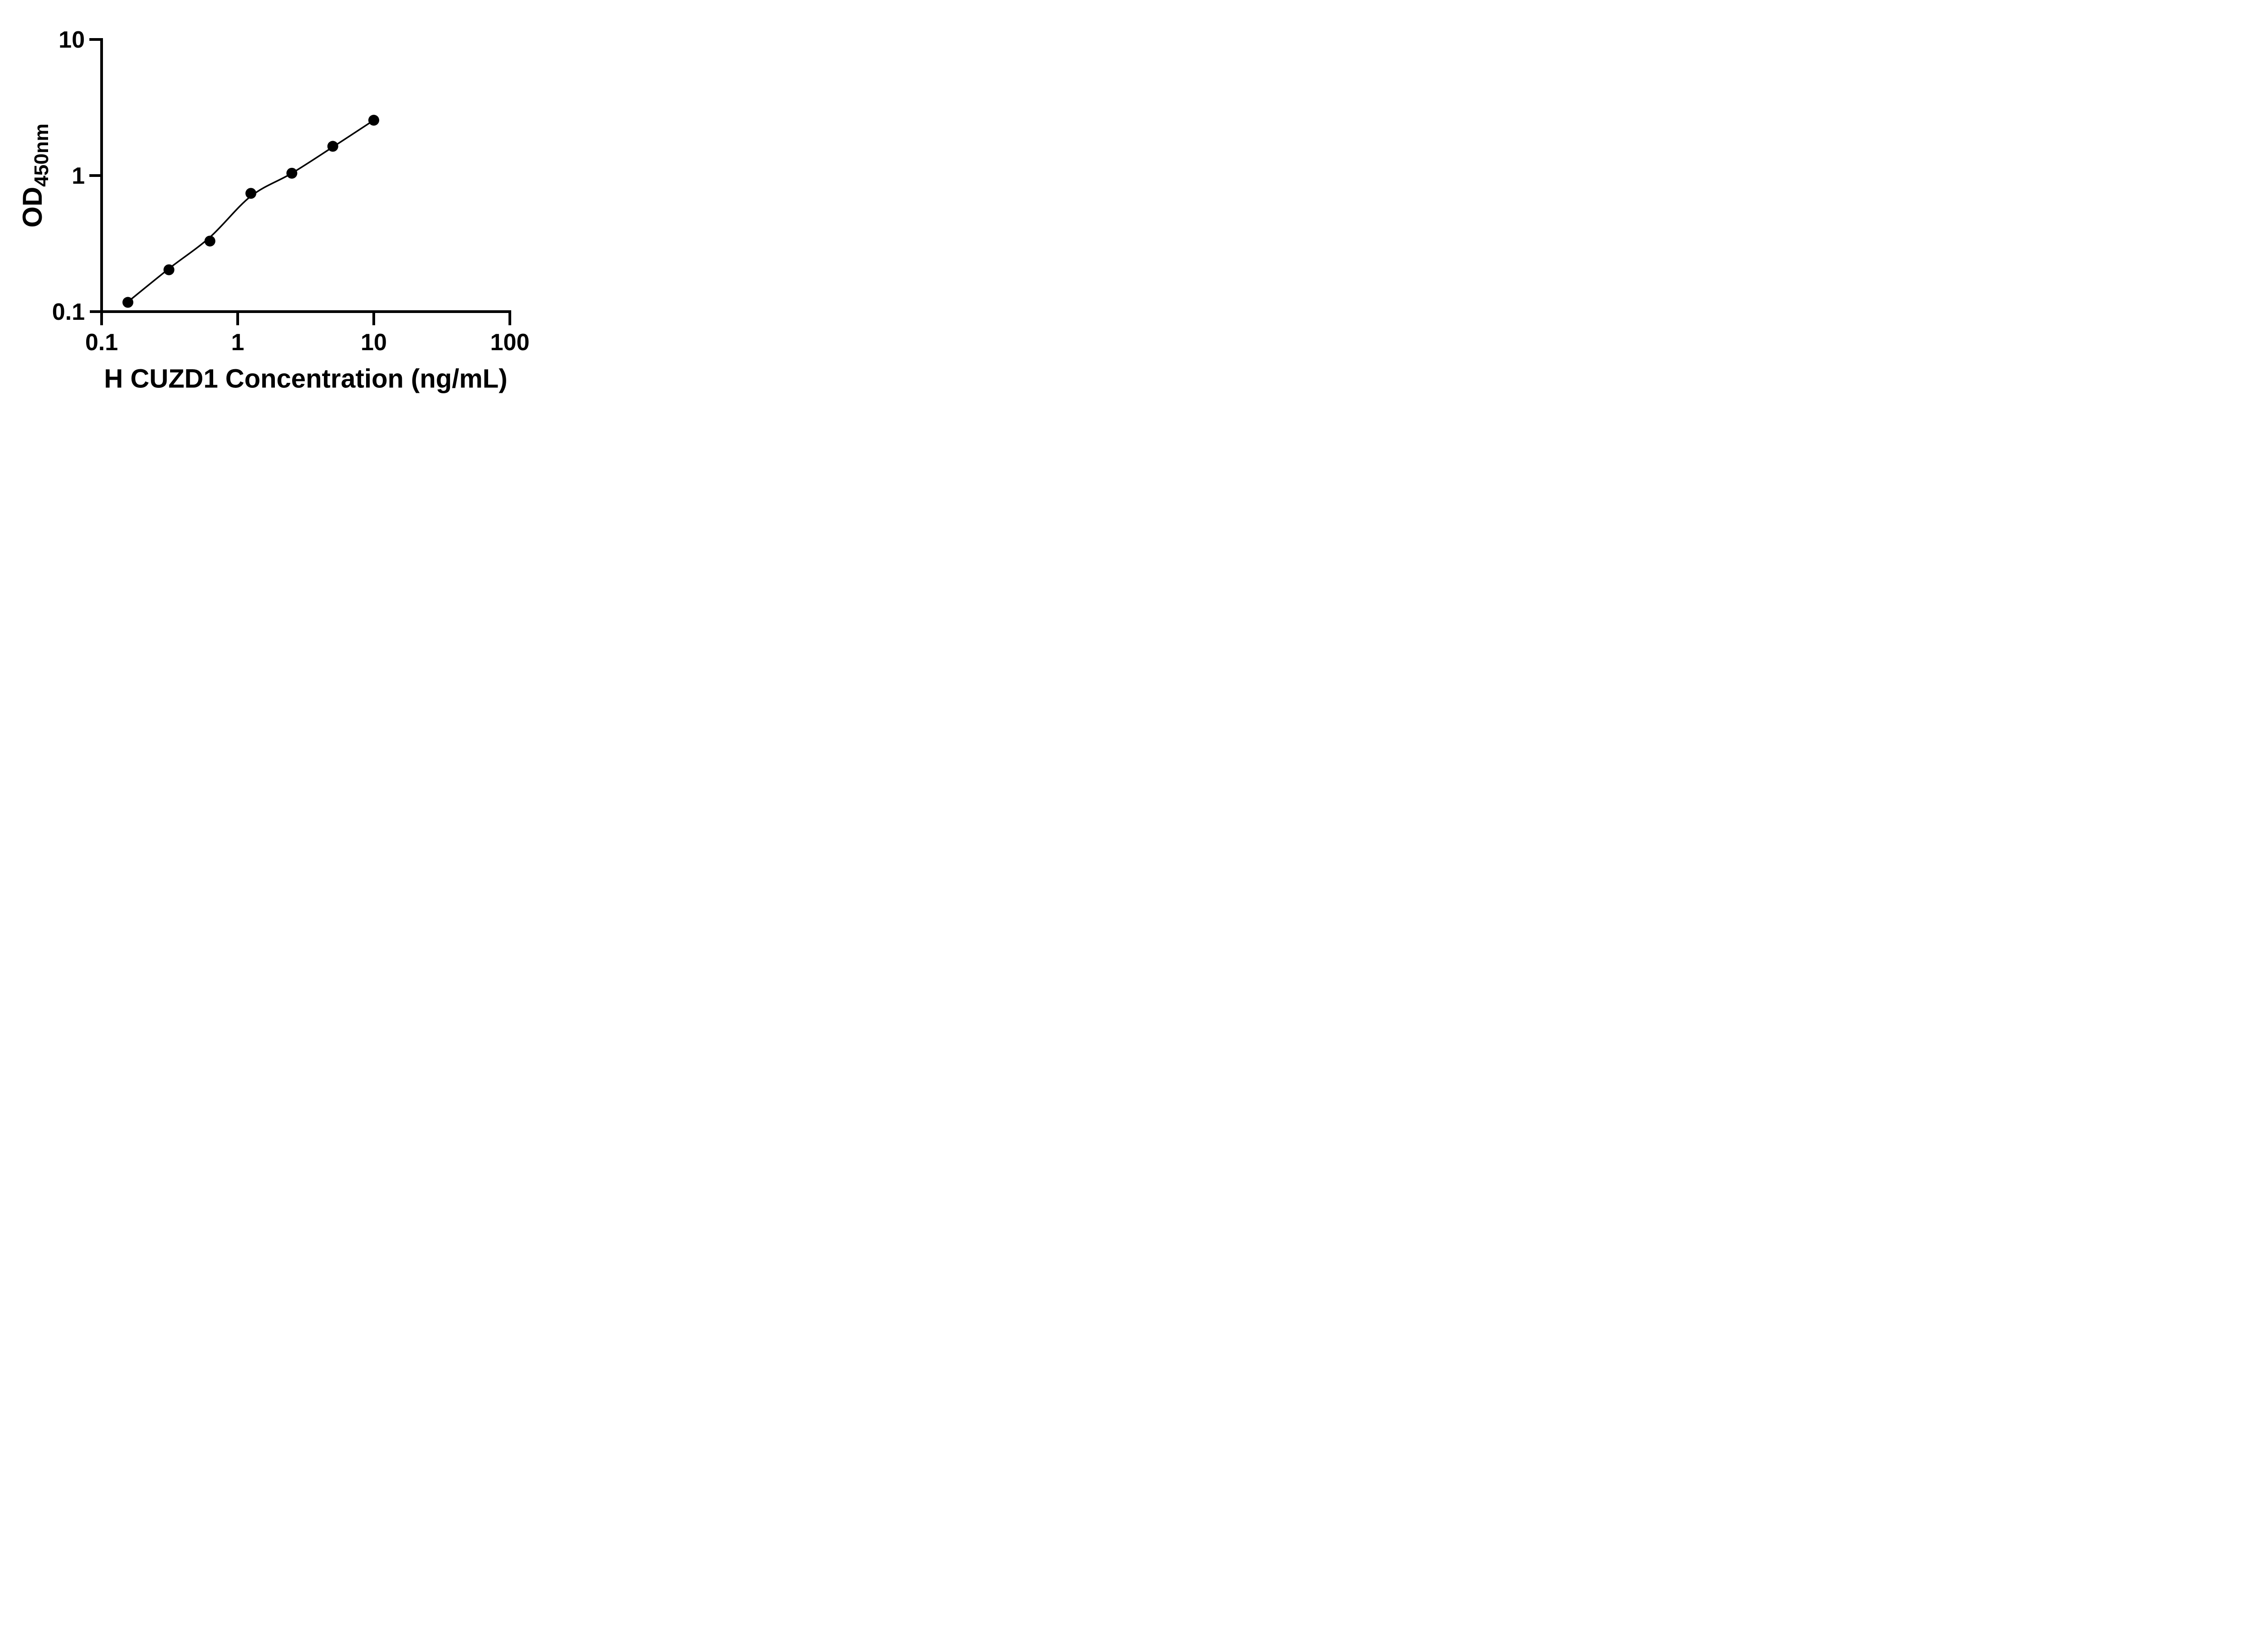 The height and width of the screenshot is (1633, 2268). I want to click on y-axis-title-subscript: 450nm, so click(42, 155).